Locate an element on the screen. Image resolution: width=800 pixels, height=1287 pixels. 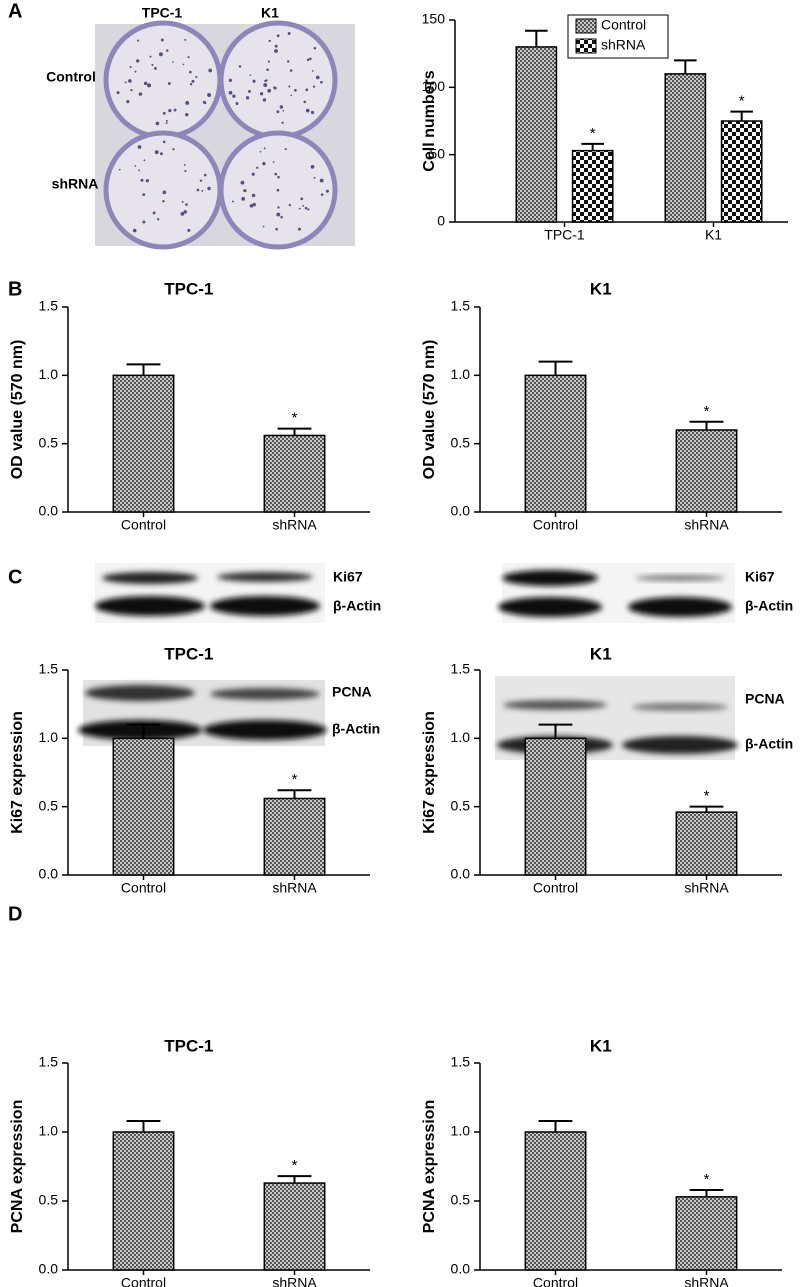
panel-letter: B is located at coordinates (15, 289).